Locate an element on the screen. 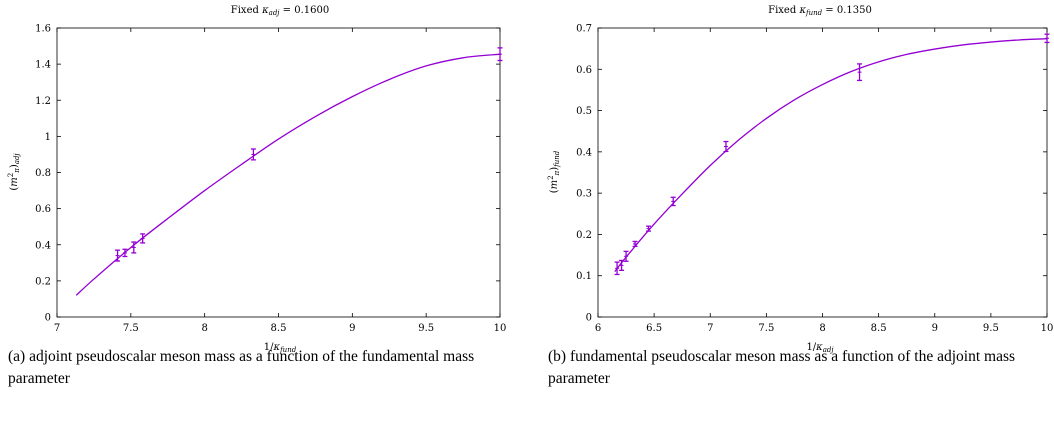 The height and width of the screenshot is (430, 1054). chart-a-title: Fixed κadj = 0.1600 is located at coordinates (280, 11).